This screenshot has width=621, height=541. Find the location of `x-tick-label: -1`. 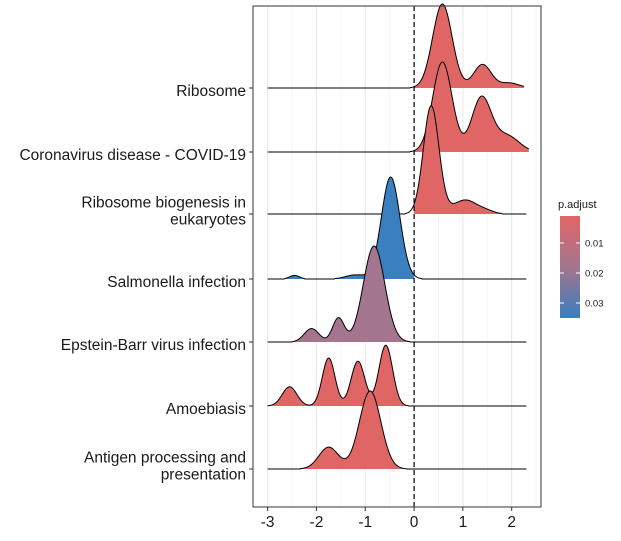

x-tick-label: -1 is located at coordinates (365, 522).